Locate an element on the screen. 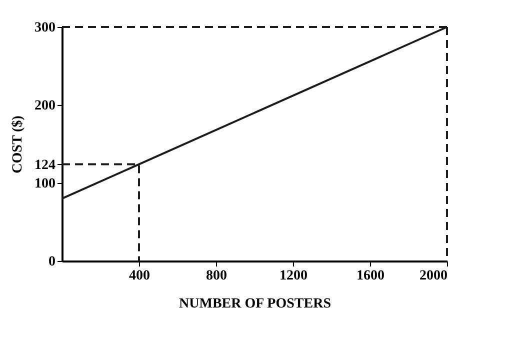 Image resolution: width=525 pixels, height=339 pixels. y-tick-label: 300 is located at coordinates (45, 28).